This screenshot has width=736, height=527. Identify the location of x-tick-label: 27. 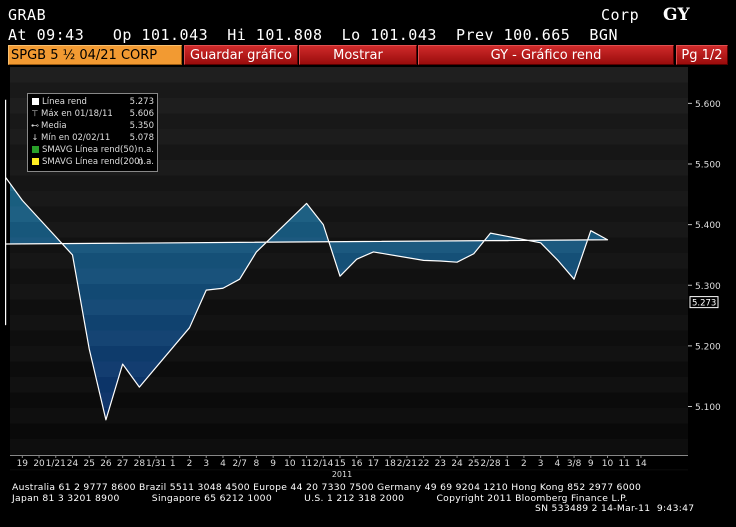
(122, 464).